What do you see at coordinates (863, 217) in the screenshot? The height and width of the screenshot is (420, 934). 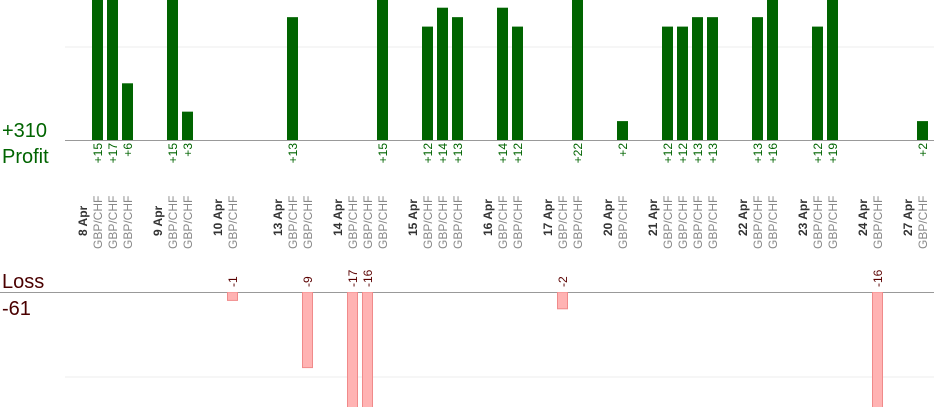 I see `date-label: 24 Apr` at bounding box center [863, 217].